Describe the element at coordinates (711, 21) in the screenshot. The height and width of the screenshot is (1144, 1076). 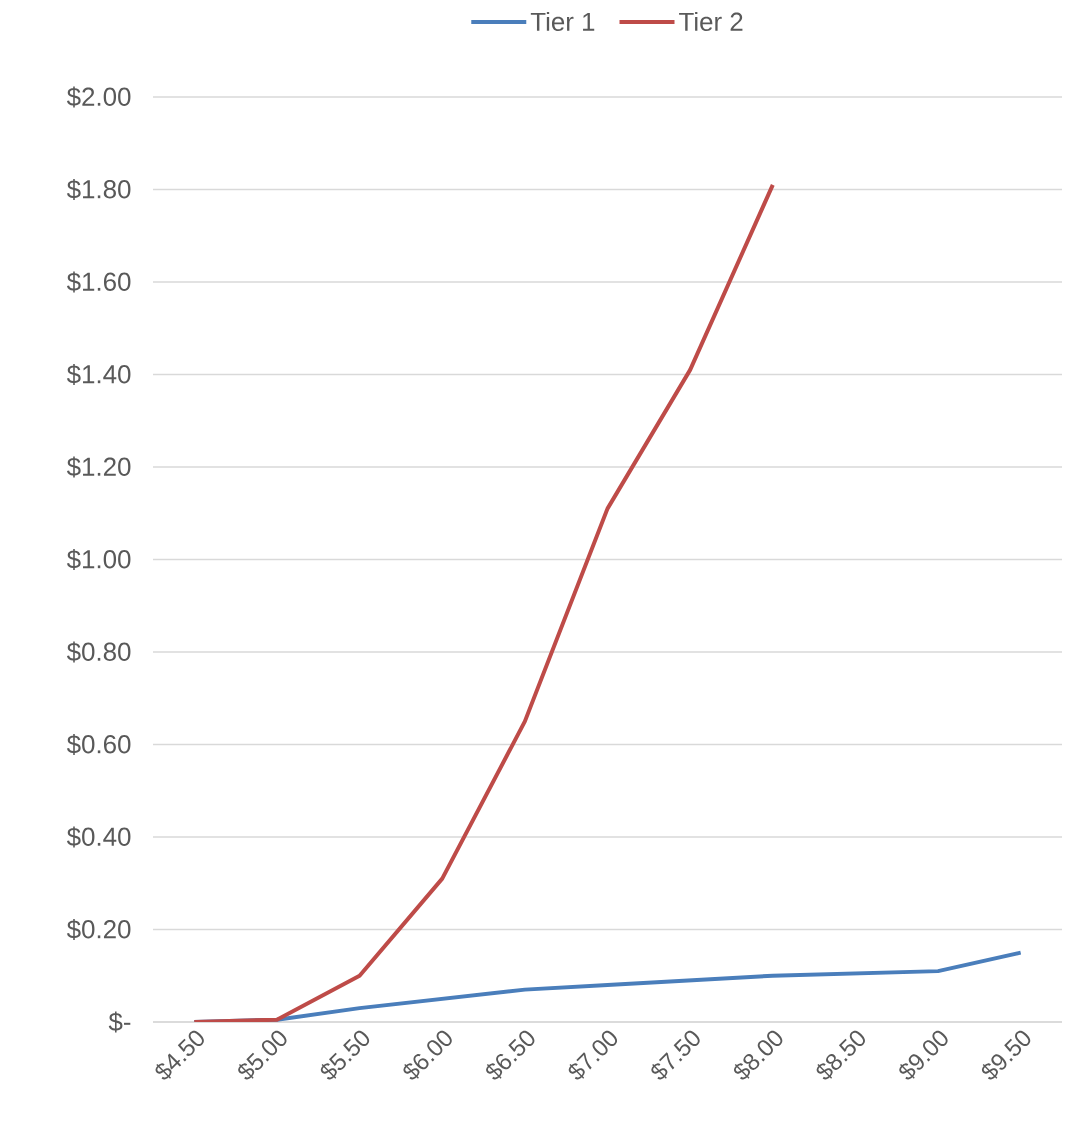
I see `legend-label: Tier 2` at that location.